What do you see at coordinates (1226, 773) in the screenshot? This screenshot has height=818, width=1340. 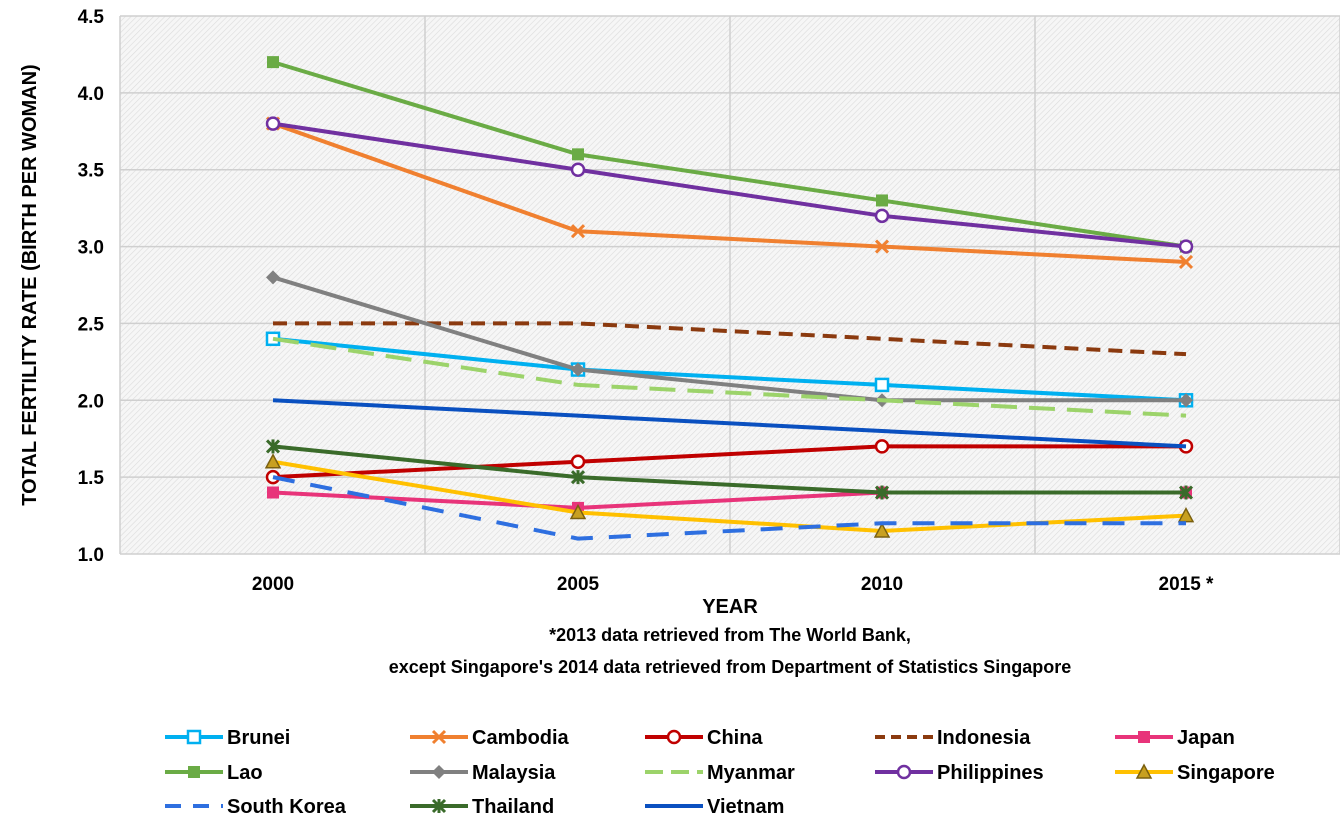 I see `legend-label: Singapore` at bounding box center [1226, 773].